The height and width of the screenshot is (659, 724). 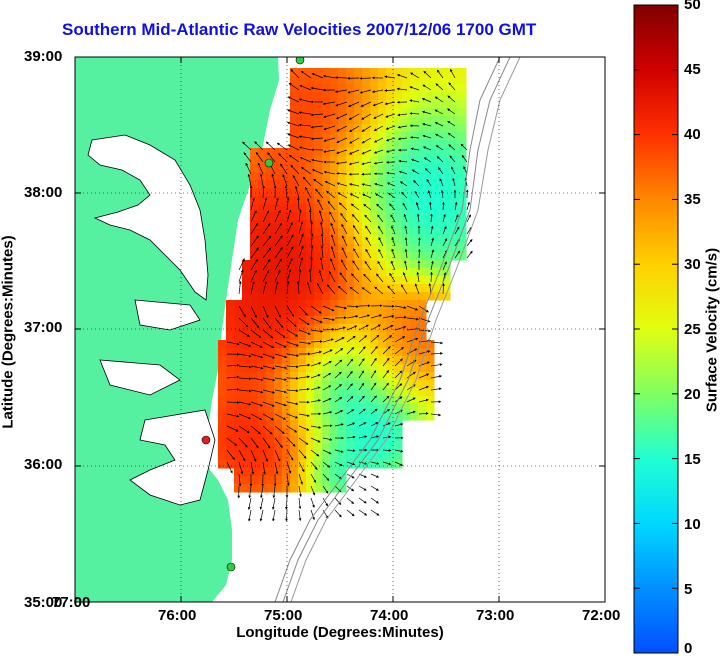 What do you see at coordinates (601, 615) in the screenshot?
I see `x-tick-label: 72:00` at bounding box center [601, 615].